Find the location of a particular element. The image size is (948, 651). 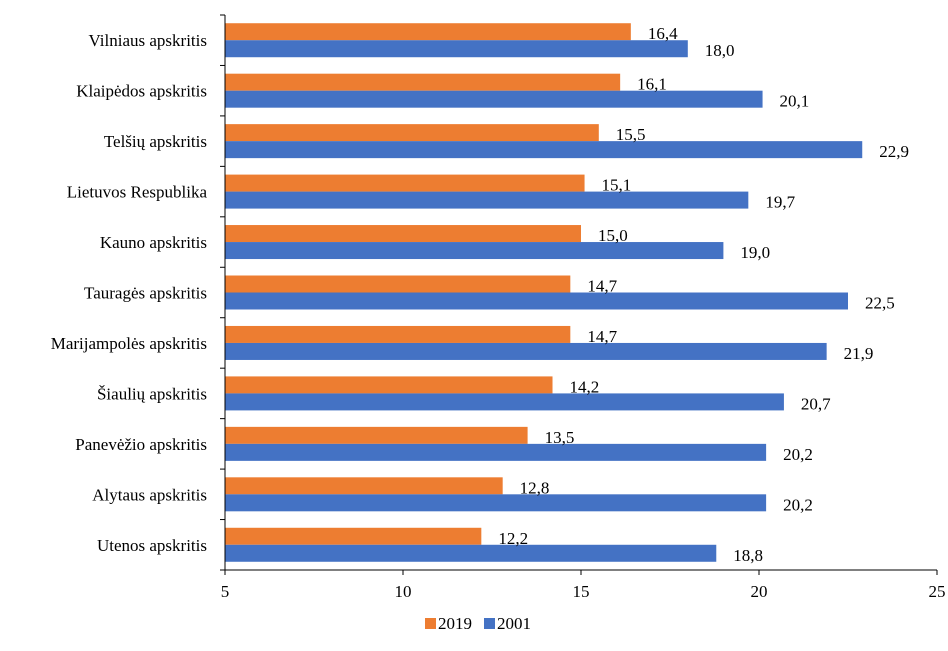

category-label: Klaipėdos apskritis is located at coordinates (141, 91).